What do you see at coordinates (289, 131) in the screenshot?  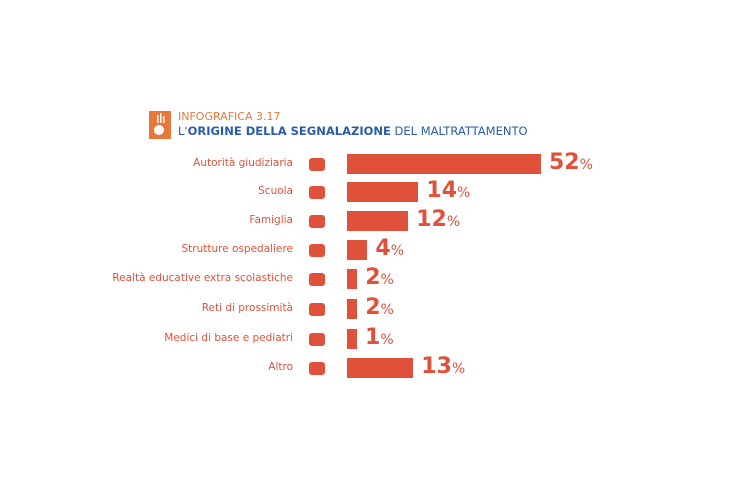 I see `title-bold: ORIGINE DELLA SEGNALAZIONE` at bounding box center [289, 131].